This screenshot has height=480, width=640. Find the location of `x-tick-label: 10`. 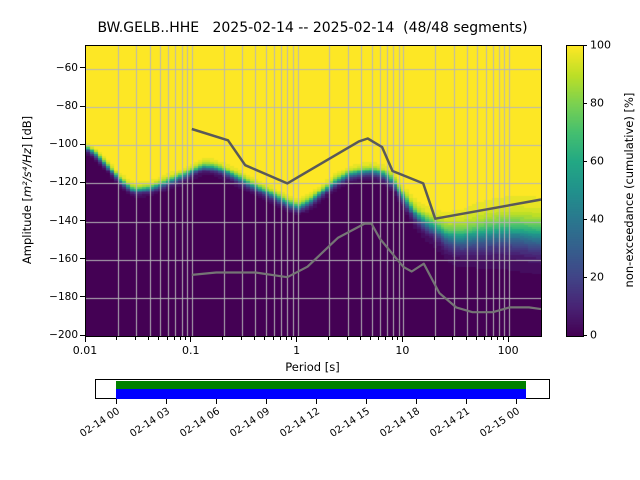

x-tick-label: 10 is located at coordinates (402, 350).